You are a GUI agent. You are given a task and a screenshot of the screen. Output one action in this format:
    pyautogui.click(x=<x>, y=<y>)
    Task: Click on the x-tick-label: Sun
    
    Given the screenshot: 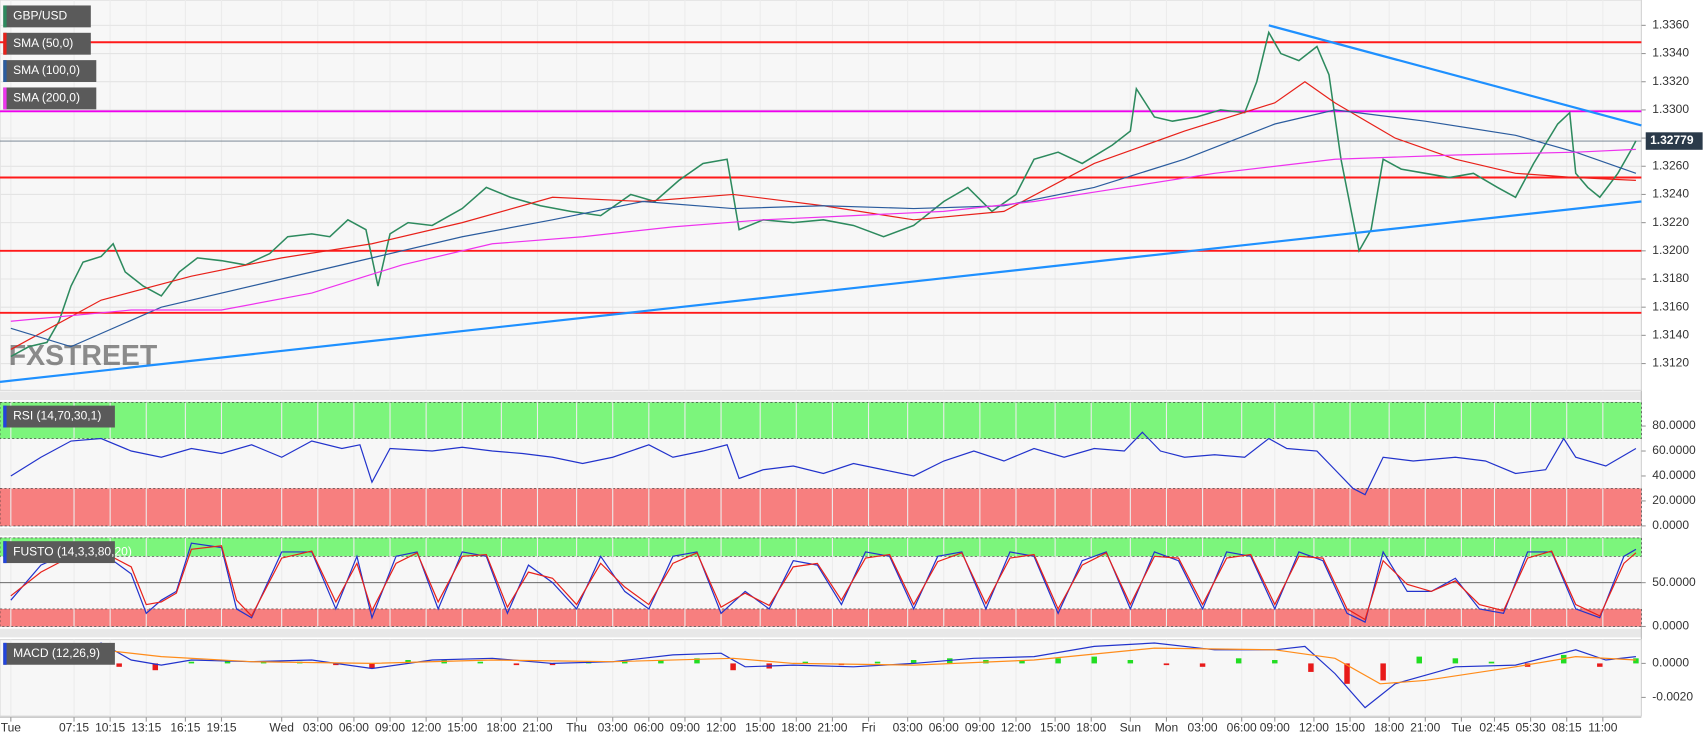 What is the action you would take?
    pyautogui.click(x=1130, y=727)
    